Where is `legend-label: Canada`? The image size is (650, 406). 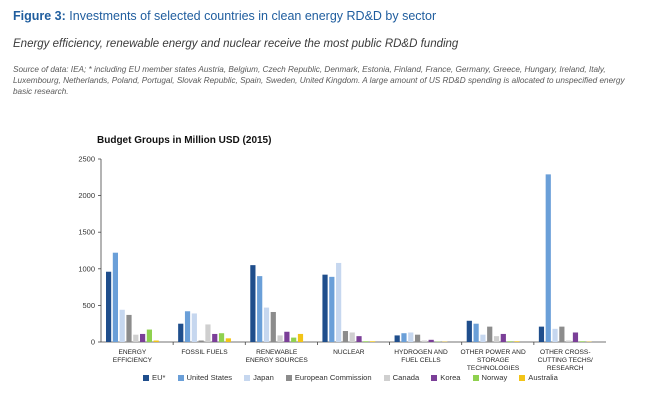 legend-label: Canada is located at coordinates (406, 377).